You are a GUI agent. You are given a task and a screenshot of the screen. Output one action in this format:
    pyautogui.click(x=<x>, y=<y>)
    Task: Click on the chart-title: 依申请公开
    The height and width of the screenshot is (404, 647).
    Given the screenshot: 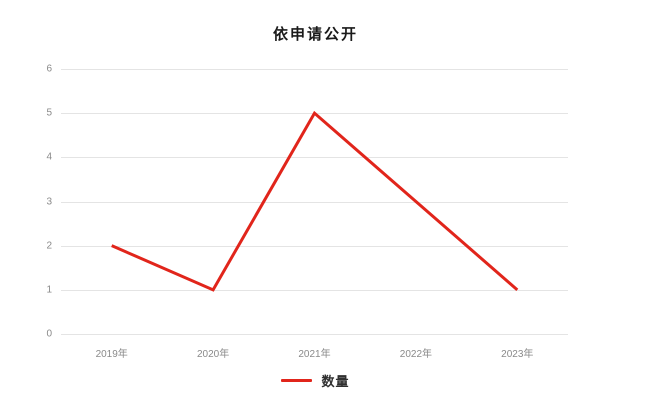 What is the action you would take?
    pyautogui.click(x=315, y=34)
    